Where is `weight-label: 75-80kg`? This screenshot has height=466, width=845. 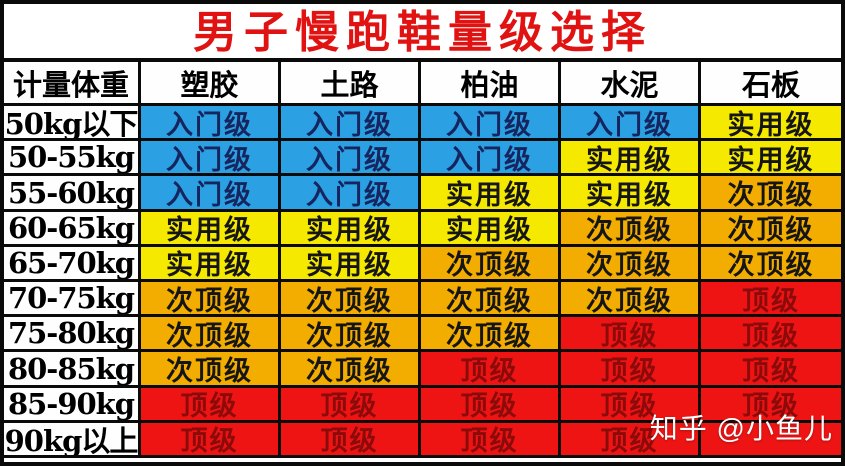 weight-label: 75-80kg is located at coordinates (72, 335).